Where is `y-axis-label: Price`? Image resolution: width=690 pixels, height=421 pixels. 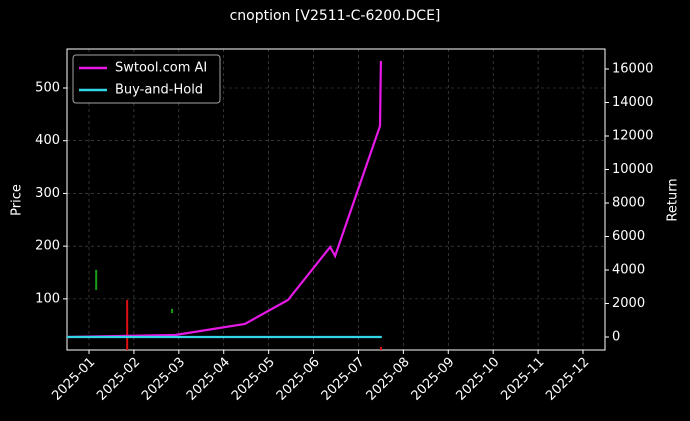 y-axis-label: Price is located at coordinates (17, 200).